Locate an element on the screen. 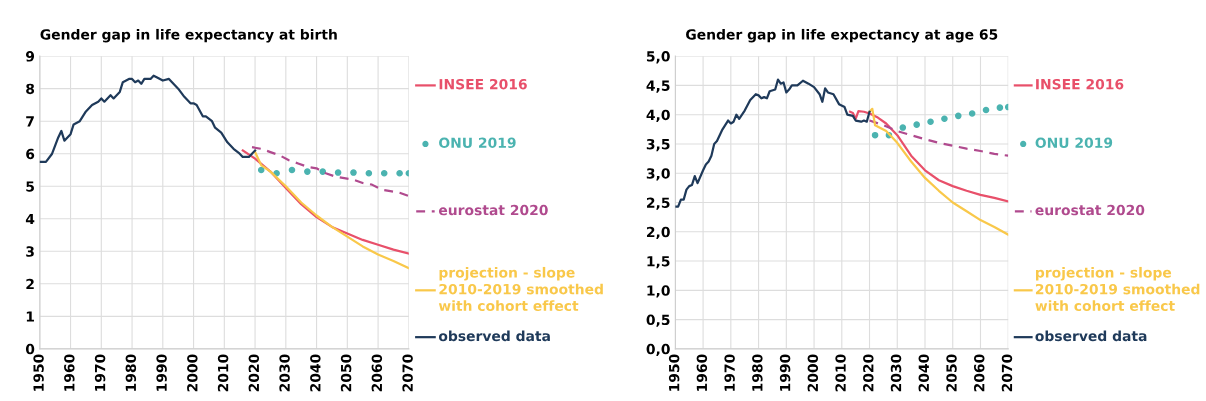 The image size is (1206, 401). y-tick-label: 3,0 is located at coordinates (658, 174).